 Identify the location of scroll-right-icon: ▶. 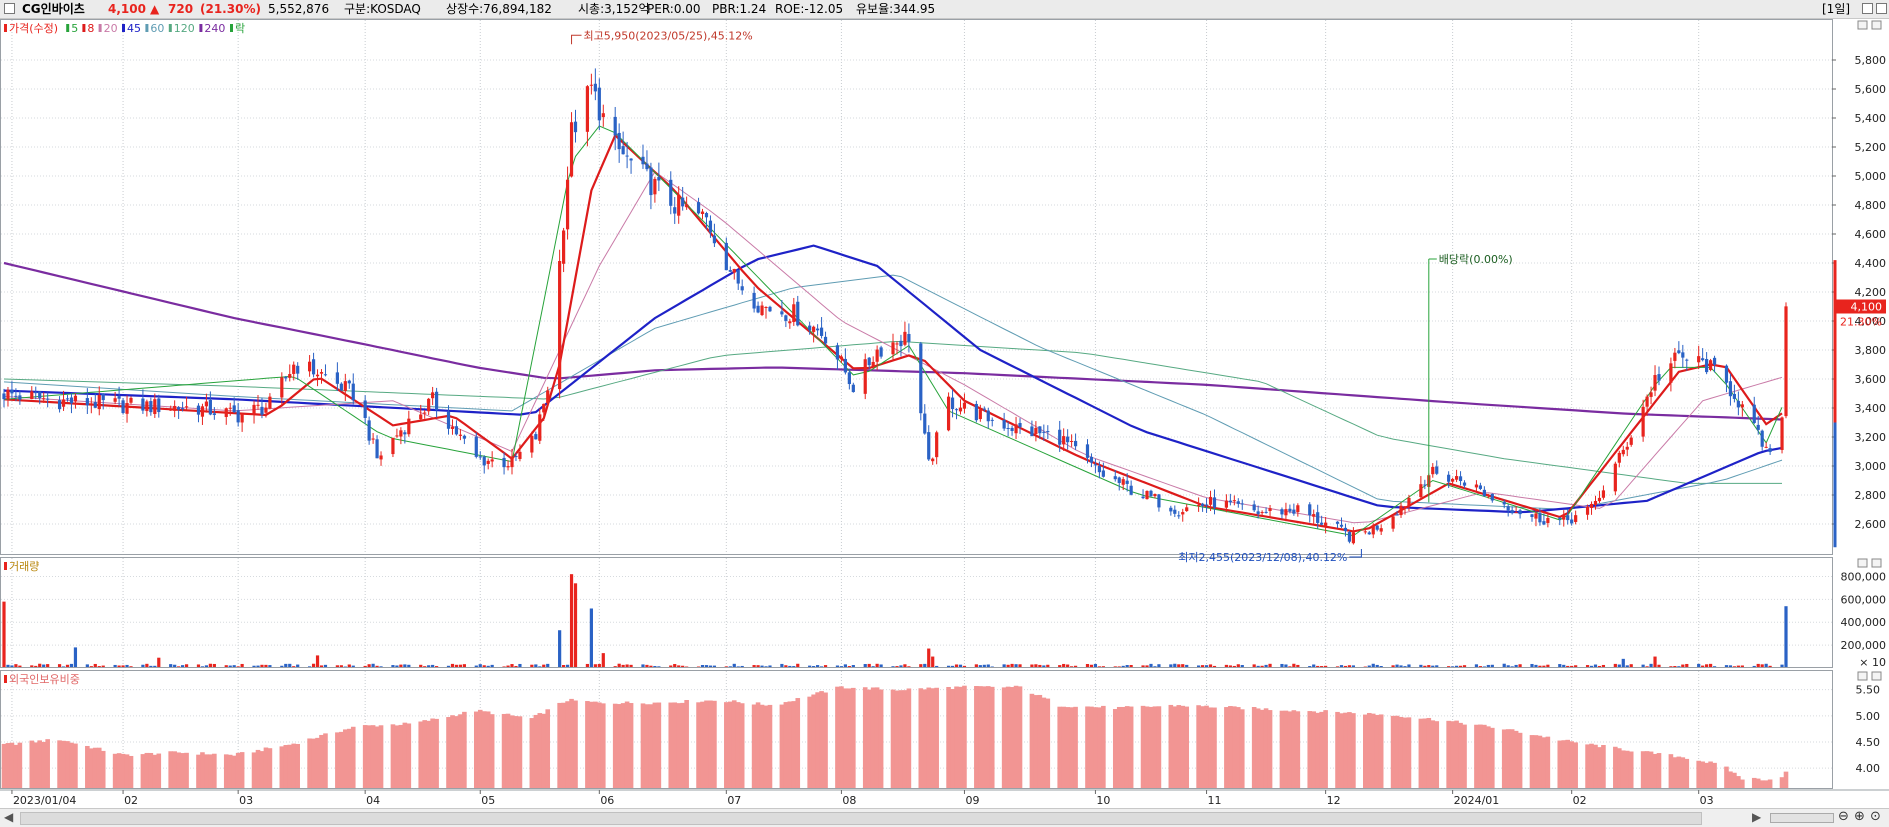
(1756, 817).